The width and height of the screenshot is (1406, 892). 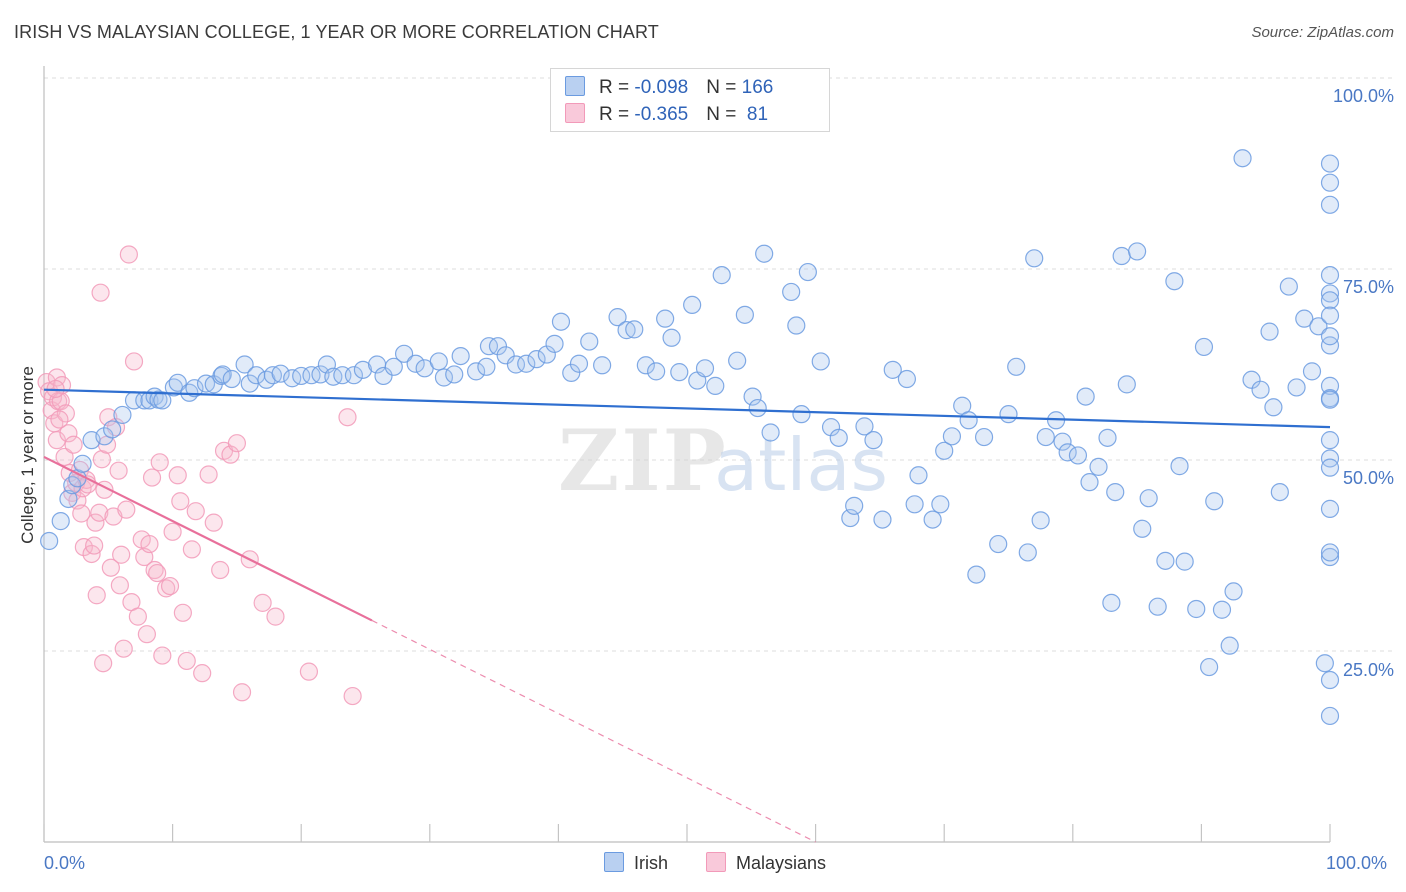 I want to click on stats-legend: R = -0.098 N = 166 R = -0.365 N = 81, so click(x=690, y=100).